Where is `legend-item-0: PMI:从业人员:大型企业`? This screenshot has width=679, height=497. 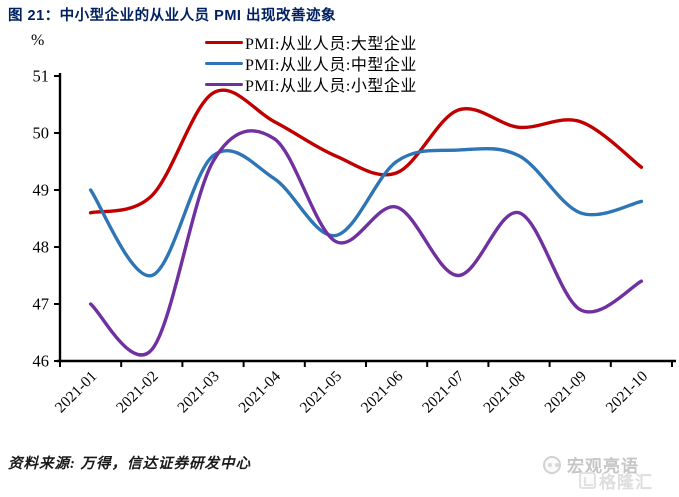 legend-item-0: PMI:从业人员:大型企业 is located at coordinates (311, 43).